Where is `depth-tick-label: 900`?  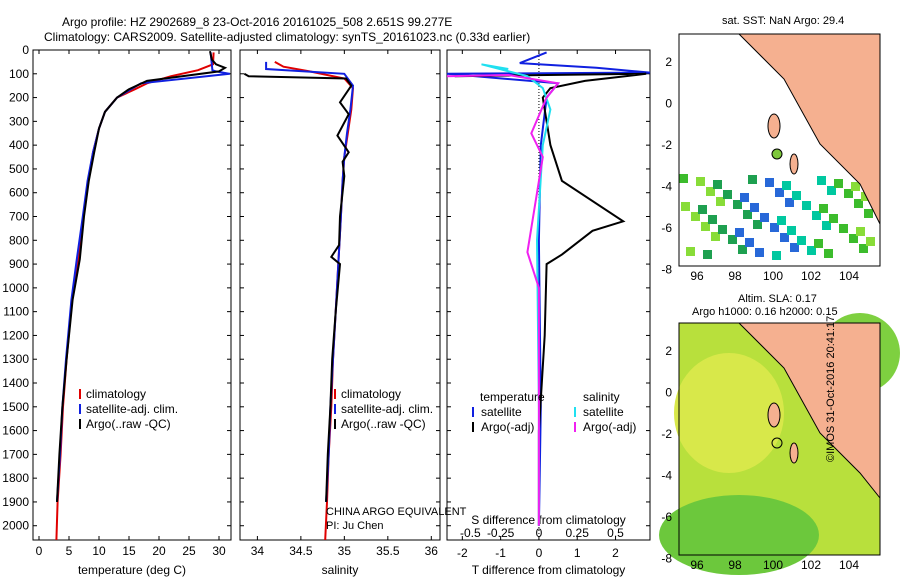
depth-tick-label: 900 is located at coordinates (19, 264).